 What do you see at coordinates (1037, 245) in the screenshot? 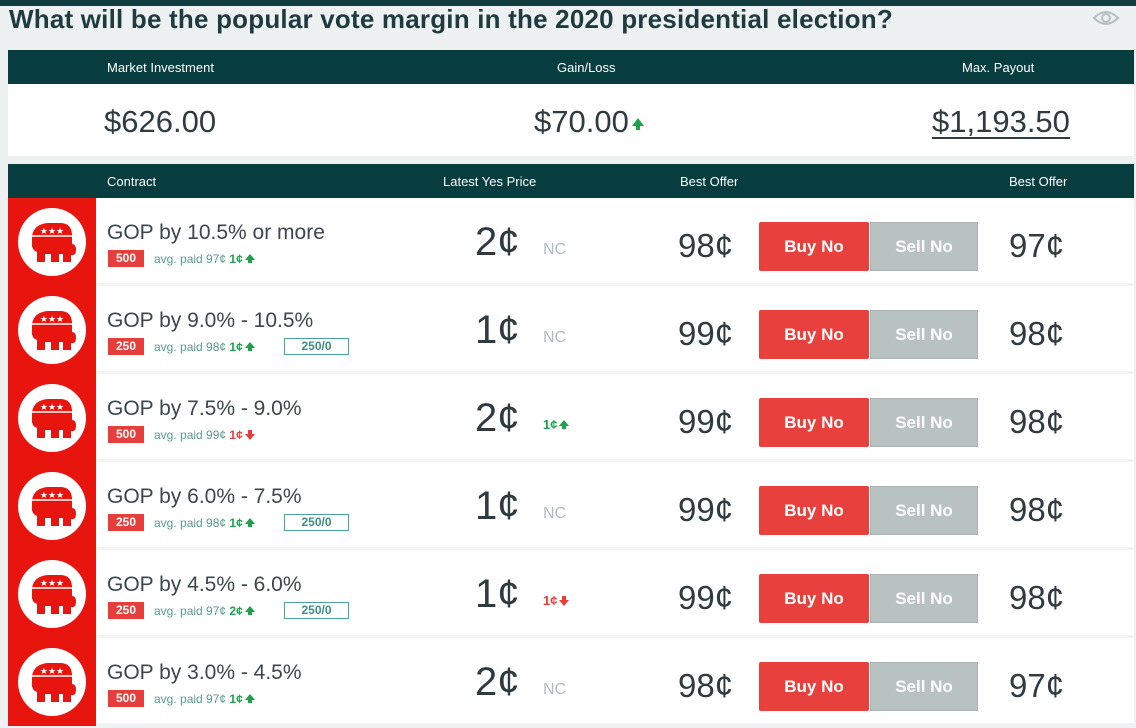
I see `best-offer-sell: 97¢` at bounding box center [1037, 245].